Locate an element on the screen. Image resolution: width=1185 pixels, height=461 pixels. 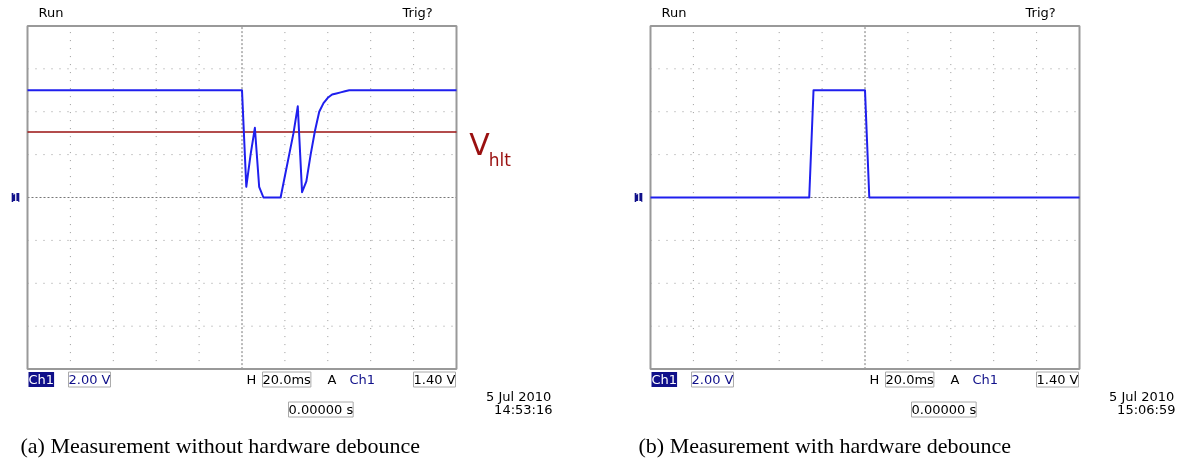
text: (a) Measurement without hardware debounce is located at coordinates (220, 445).